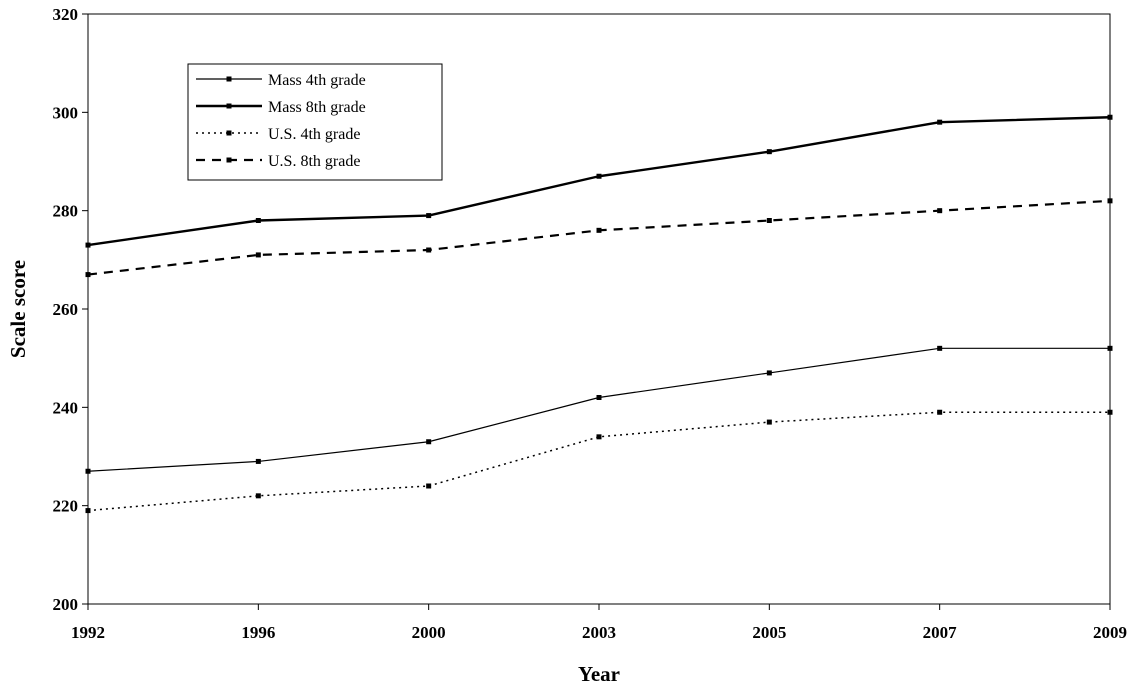 This screenshot has height=688, width=1137. I want to click on x-tick-label: 2003, so click(599, 632).